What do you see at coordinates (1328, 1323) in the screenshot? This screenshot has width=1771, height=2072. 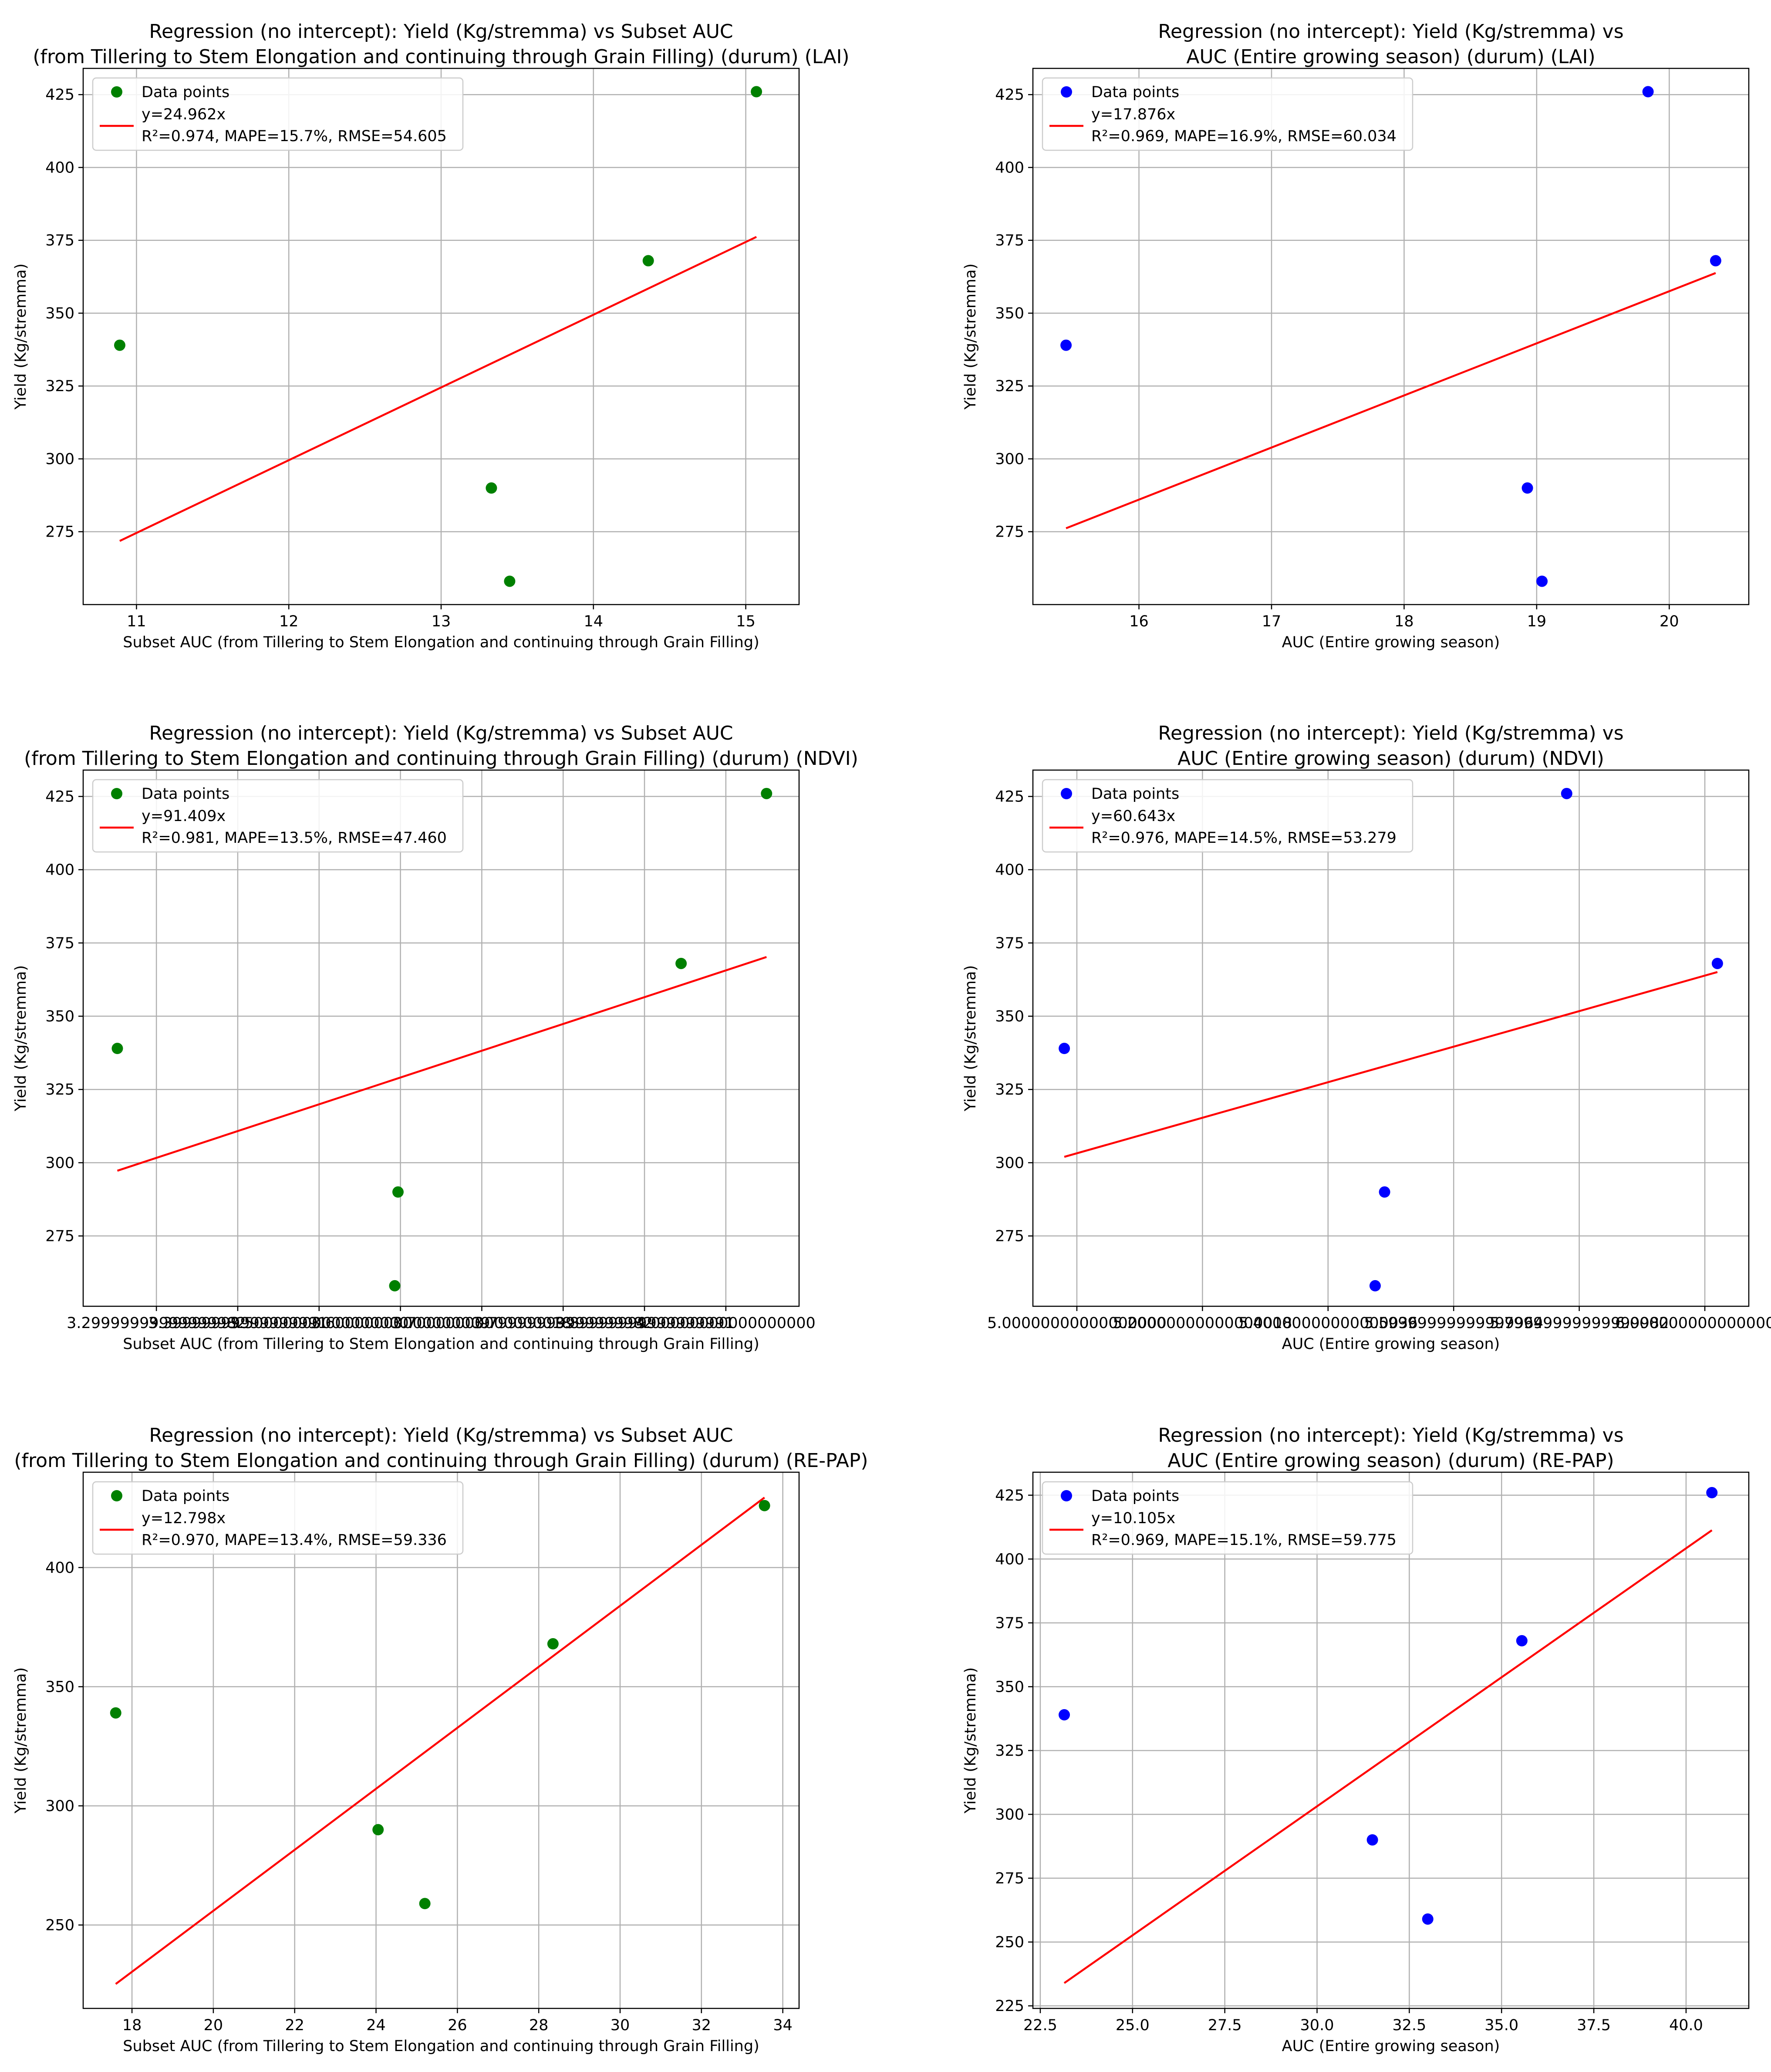 I see `x-tick-label: 5.40000000000000036` at bounding box center [1328, 1323].